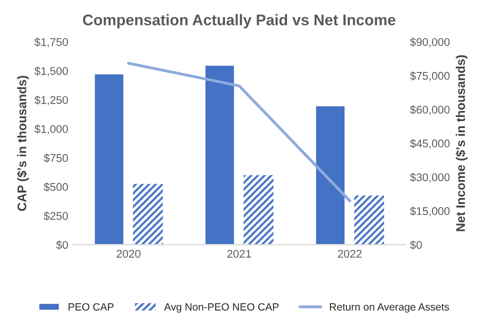  I want to click on y-tick-label: $250, so click(56, 216).